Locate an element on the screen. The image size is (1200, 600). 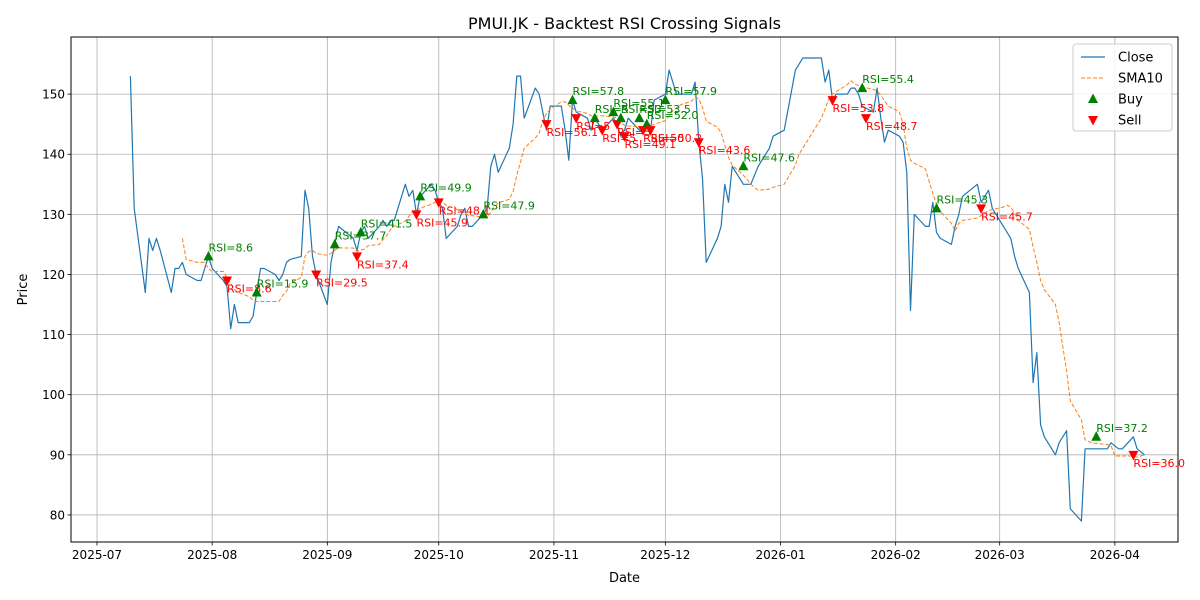
sell-signal-label: RSI=45.7 is located at coordinates (1007, 216).